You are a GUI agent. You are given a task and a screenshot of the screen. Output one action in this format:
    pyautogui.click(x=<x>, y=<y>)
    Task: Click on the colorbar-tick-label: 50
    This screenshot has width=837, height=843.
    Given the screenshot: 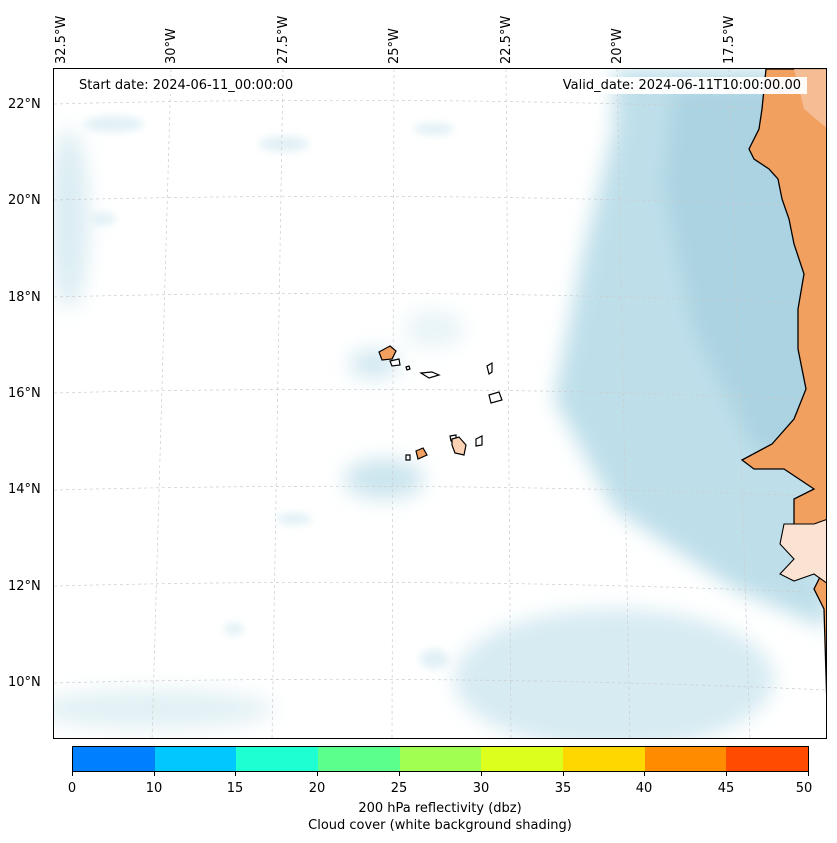 What is the action you would take?
    pyautogui.click(x=804, y=788)
    